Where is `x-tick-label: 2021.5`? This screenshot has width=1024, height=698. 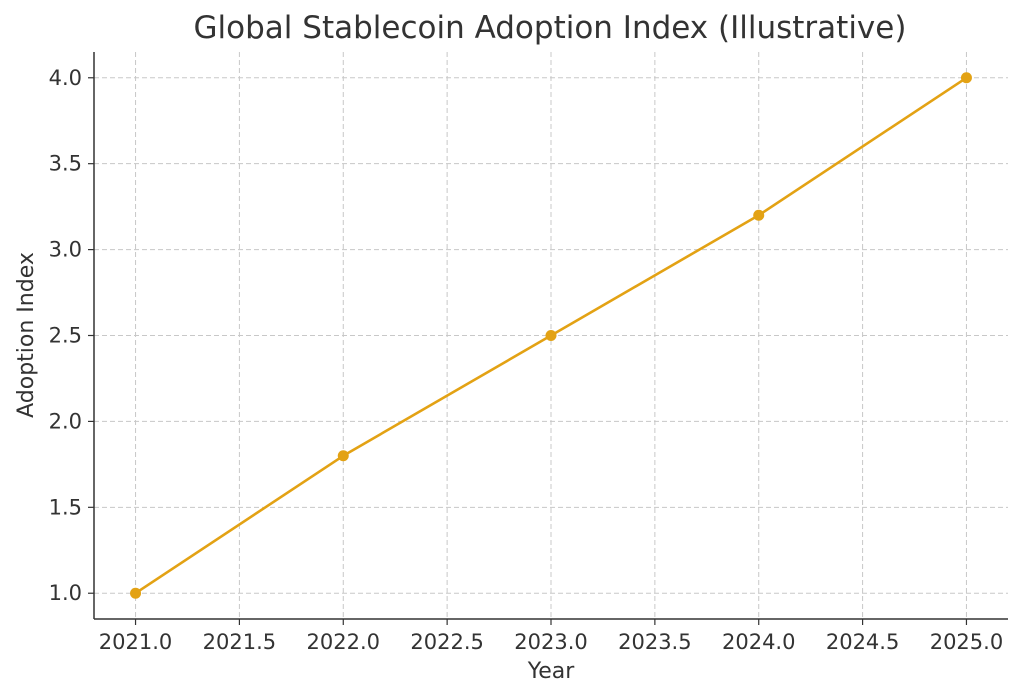
x-tick-label: 2021.5 is located at coordinates (239, 642).